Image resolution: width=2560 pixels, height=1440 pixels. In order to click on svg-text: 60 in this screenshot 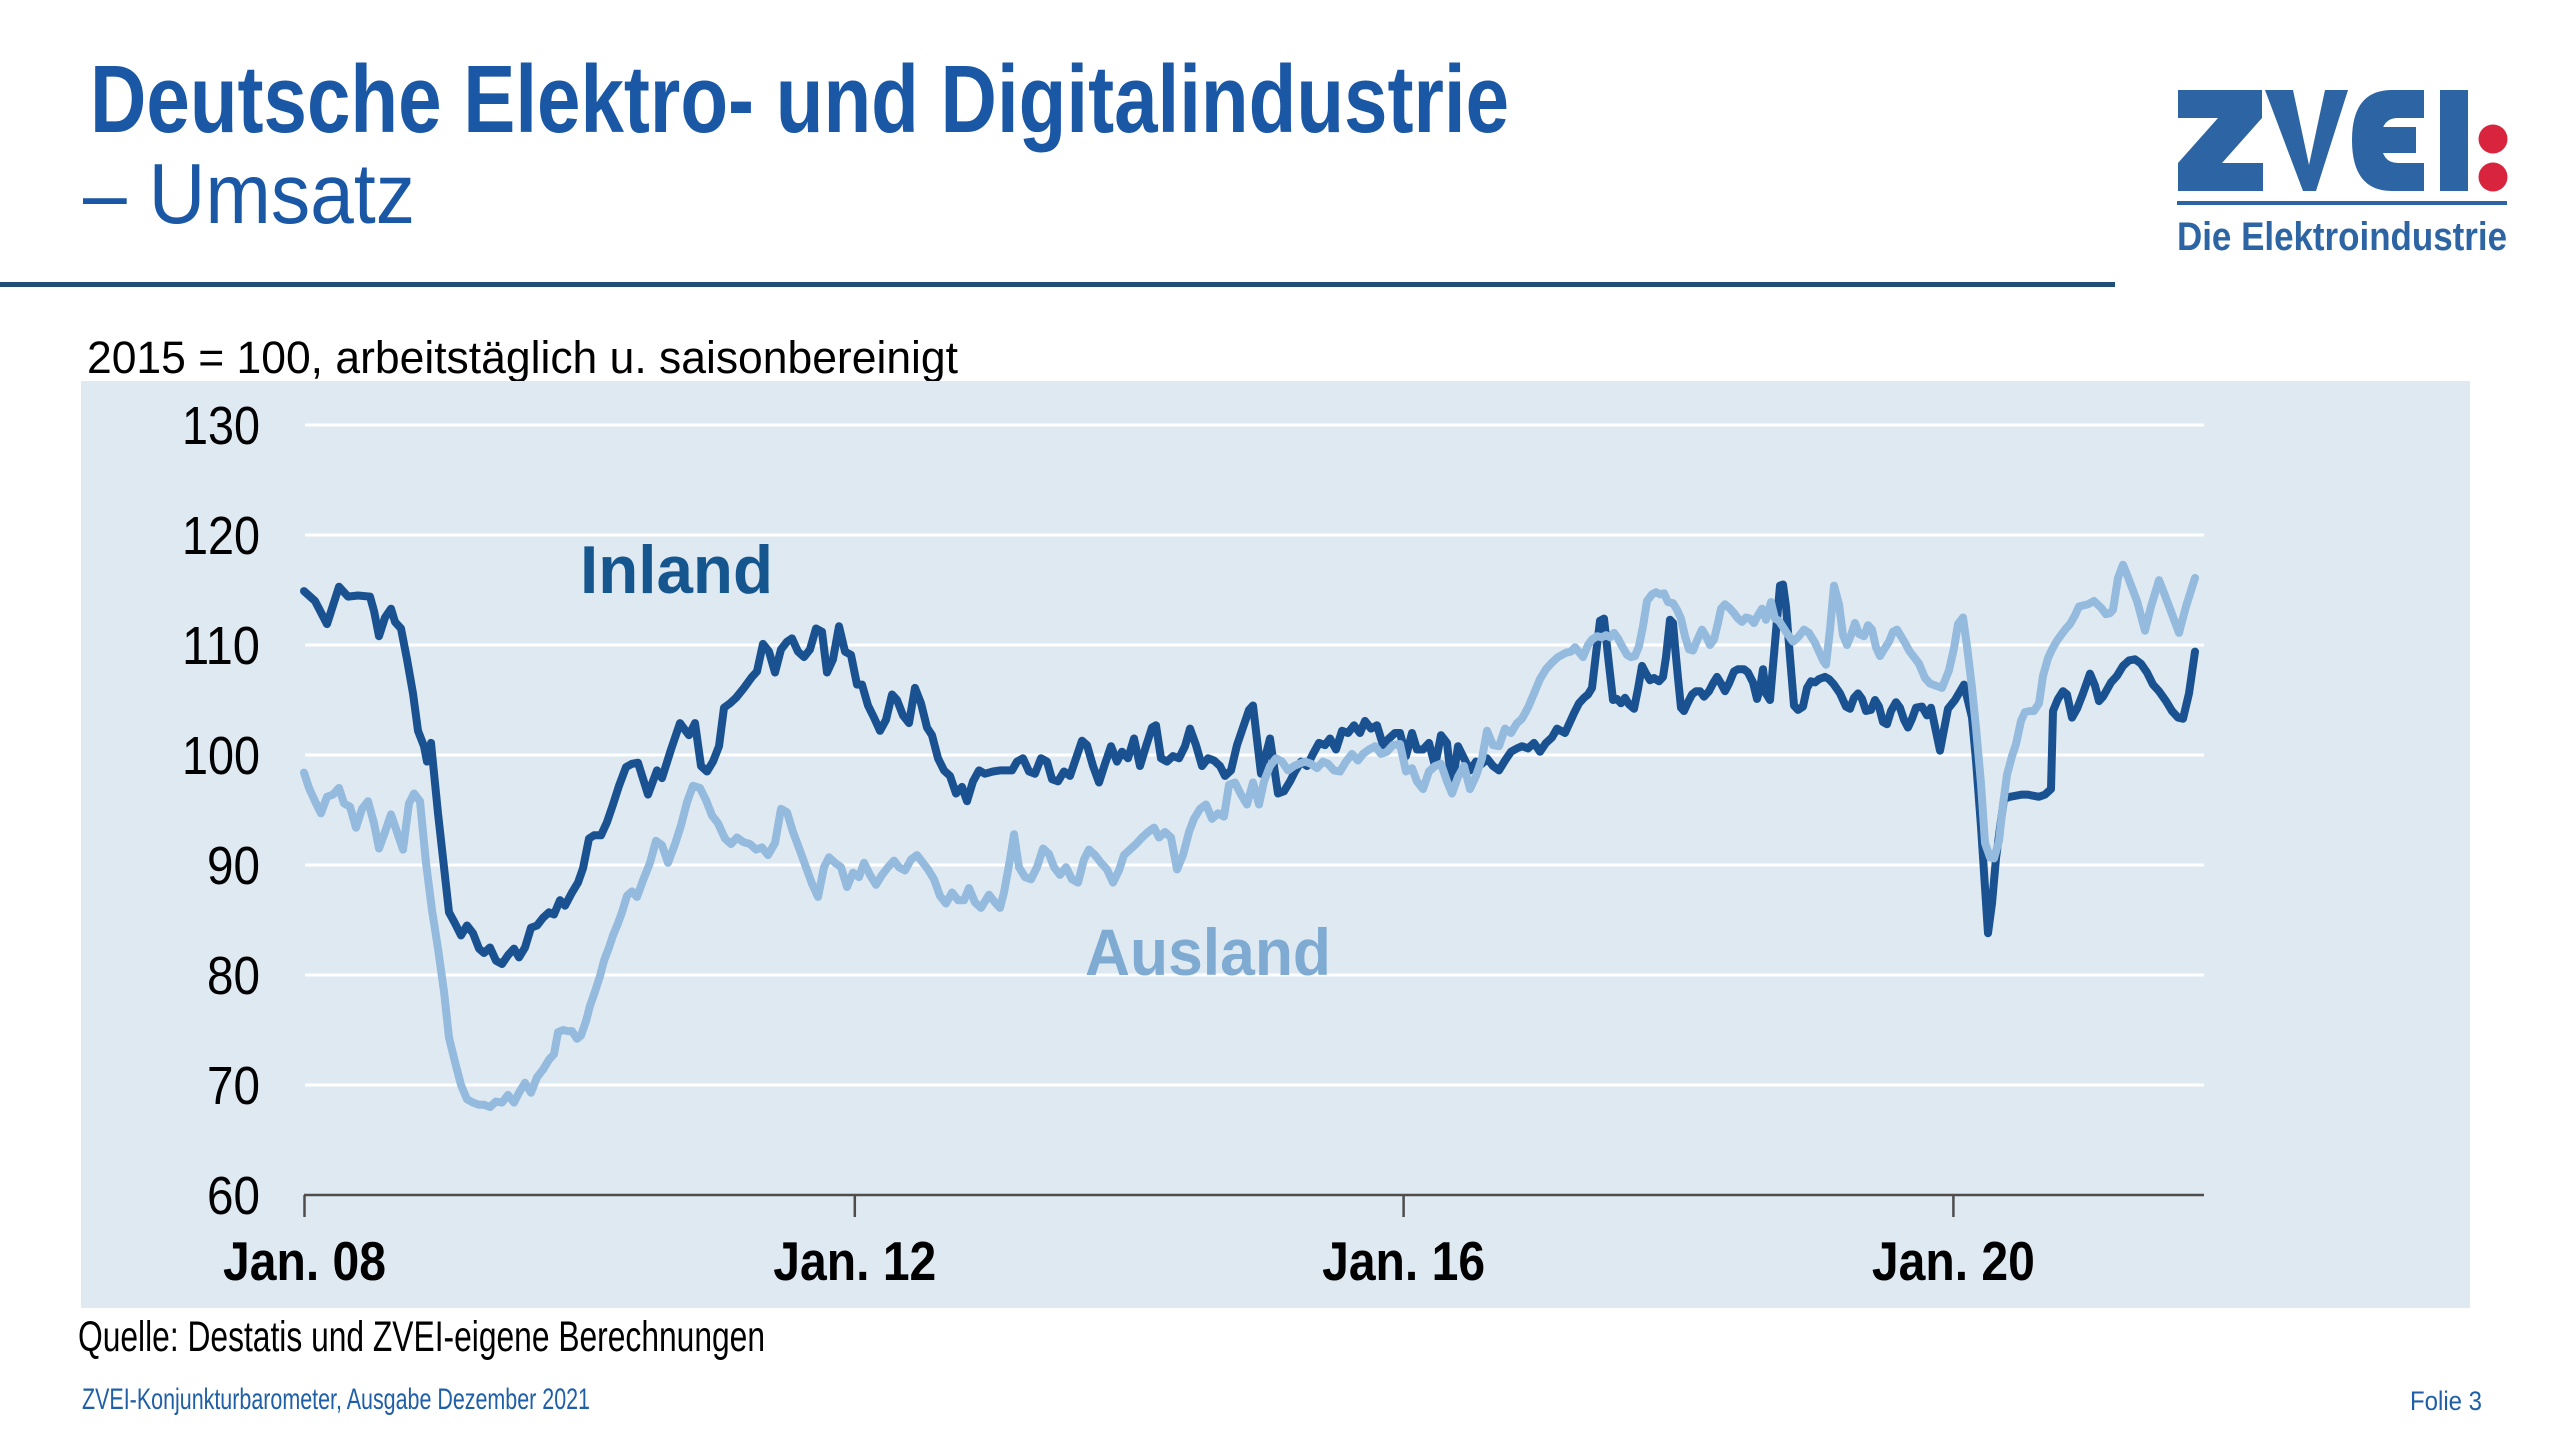, I will do `click(233, 1196)`.